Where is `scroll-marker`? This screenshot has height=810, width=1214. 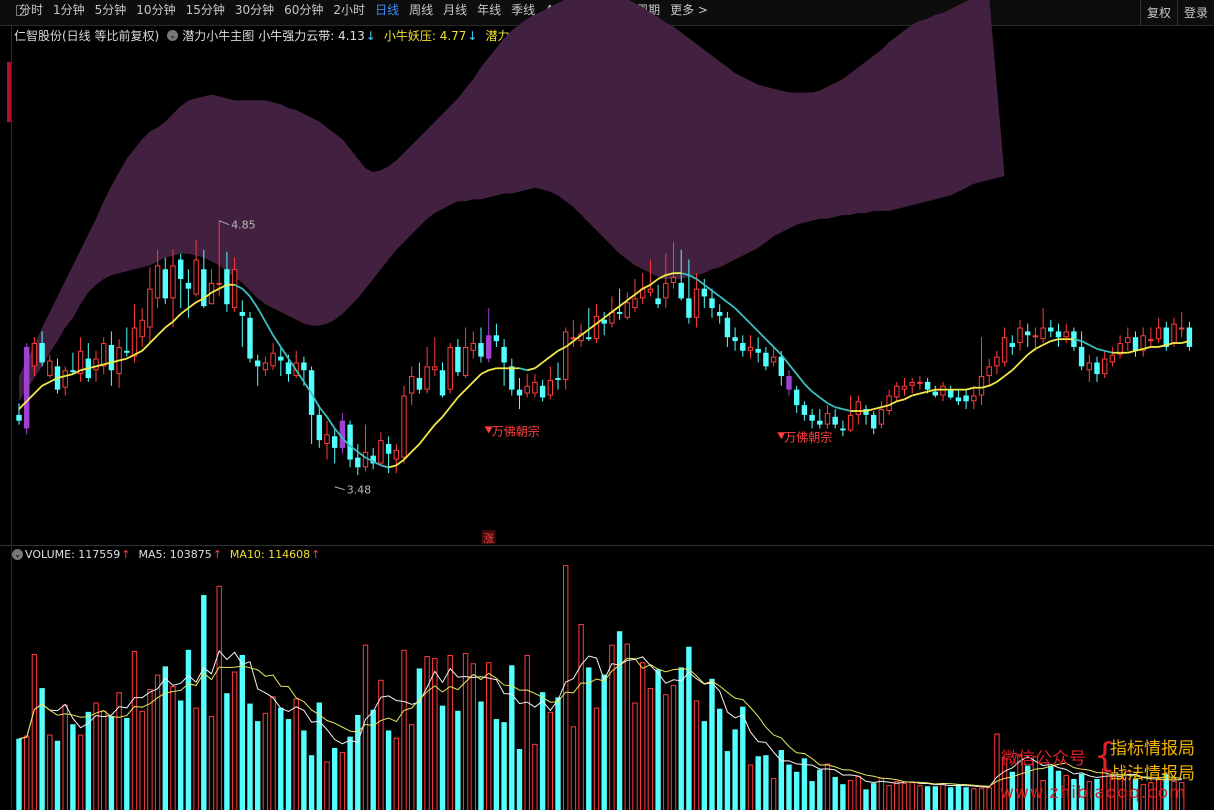
scroll-marker is located at coordinates (9, 92).